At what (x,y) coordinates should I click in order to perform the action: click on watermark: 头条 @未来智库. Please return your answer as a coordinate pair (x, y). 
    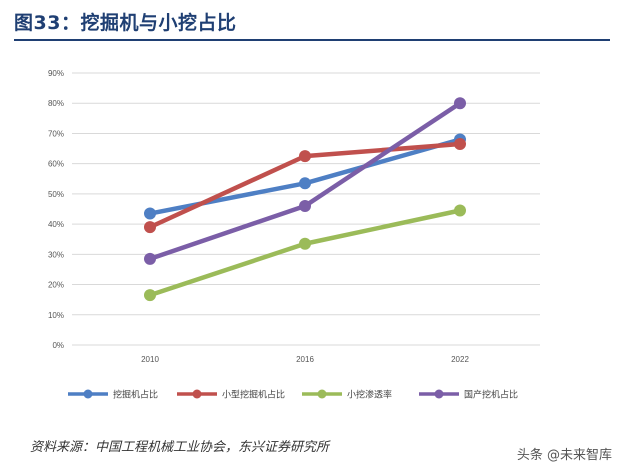
    Looking at the image, I should click on (564, 455).